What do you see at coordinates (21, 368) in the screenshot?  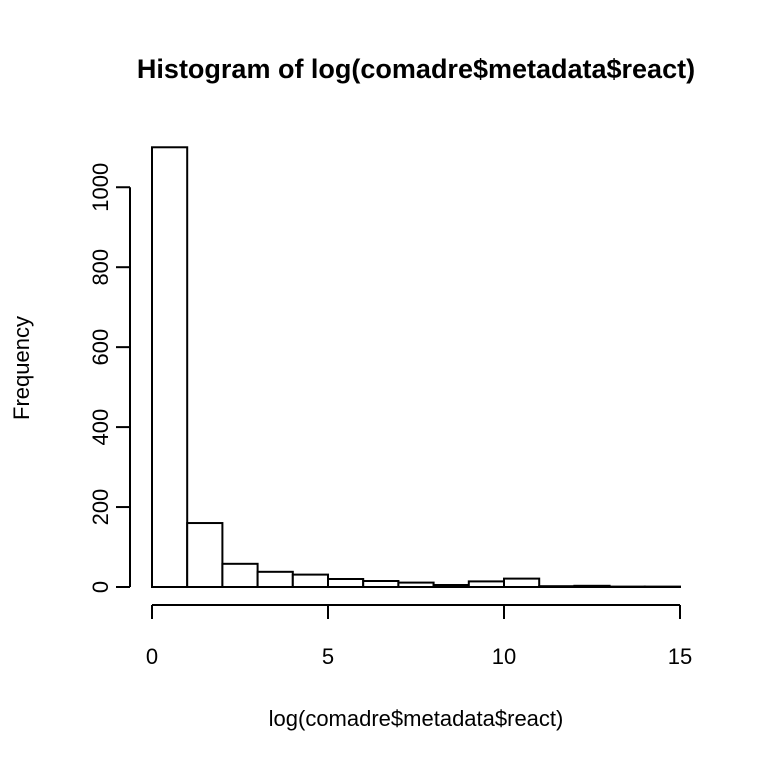 I see `y-axis-label: Frequency` at bounding box center [21, 368].